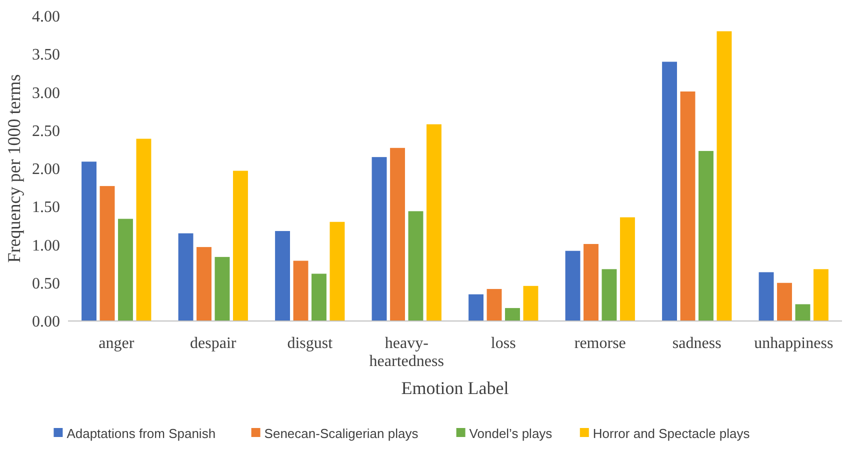 The height and width of the screenshot is (450, 846). What do you see at coordinates (511, 433) in the screenshot?
I see `legend-label: Vondel’s plays` at bounding box center [511, 433].